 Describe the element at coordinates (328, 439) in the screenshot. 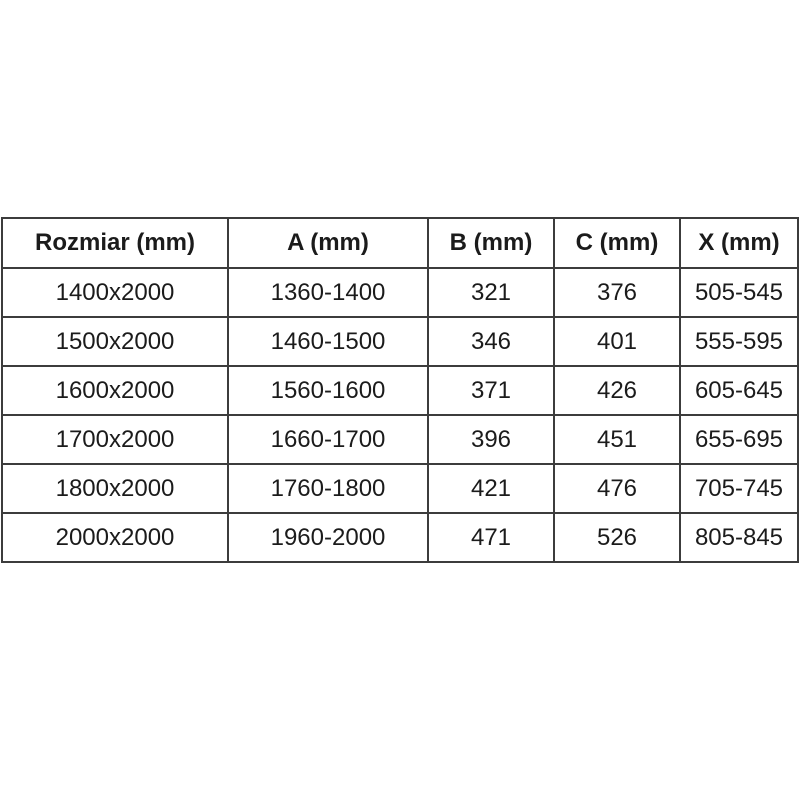

I see `table-cell: 1660-1700` at that location.